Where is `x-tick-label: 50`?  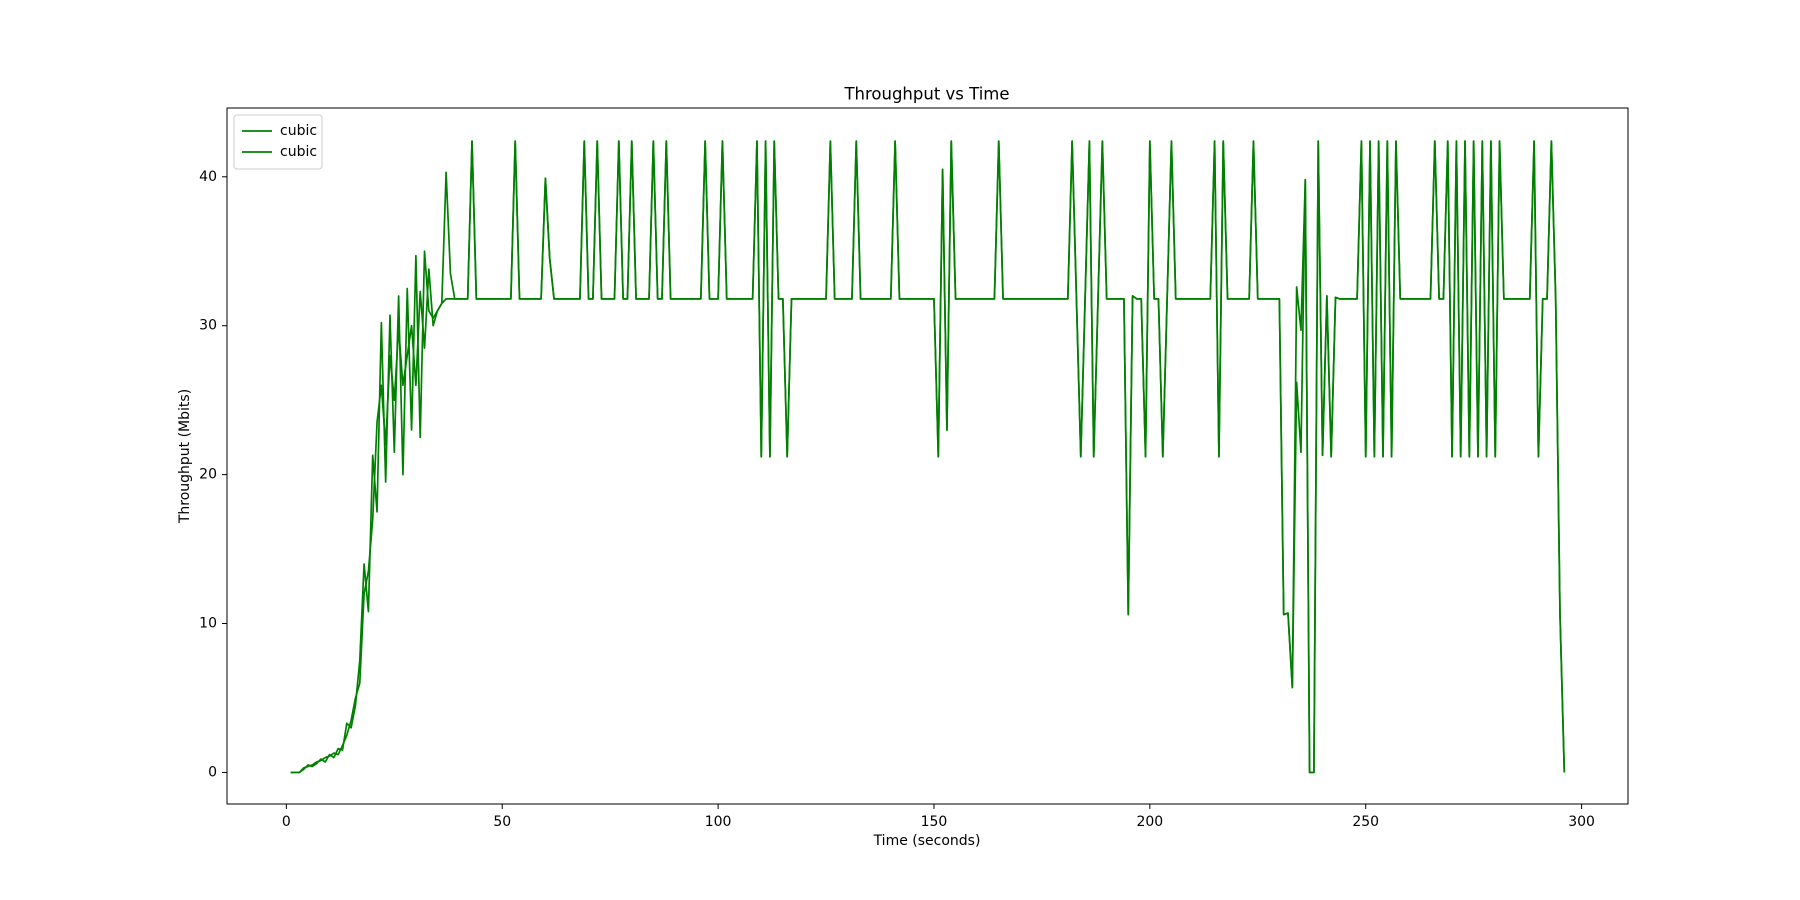 x-tick-label: 50 is located at coordinates (502, 822).